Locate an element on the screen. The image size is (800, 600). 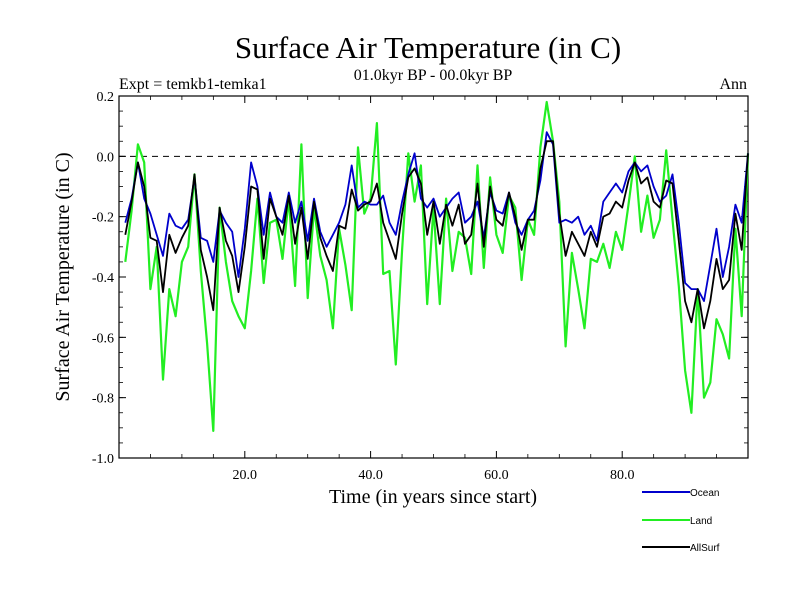
x-tick-label: 80.0 is located at coordinates (622, 475).